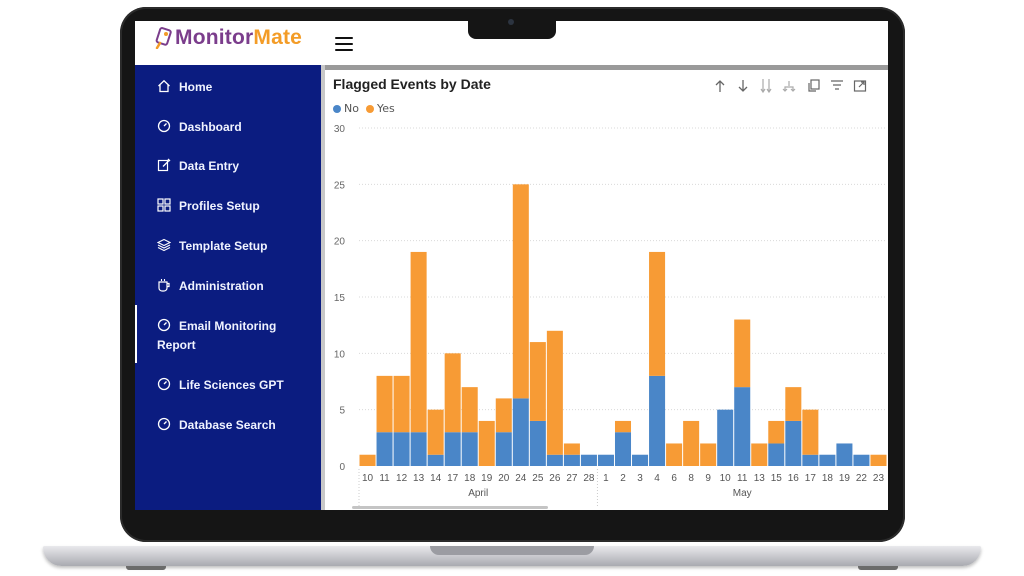 The width and height of the screenshot is (1024, 576). Describe the element at coordinates (589, 478) in the screenshot. I see `x-tick-label: 28` at that location.